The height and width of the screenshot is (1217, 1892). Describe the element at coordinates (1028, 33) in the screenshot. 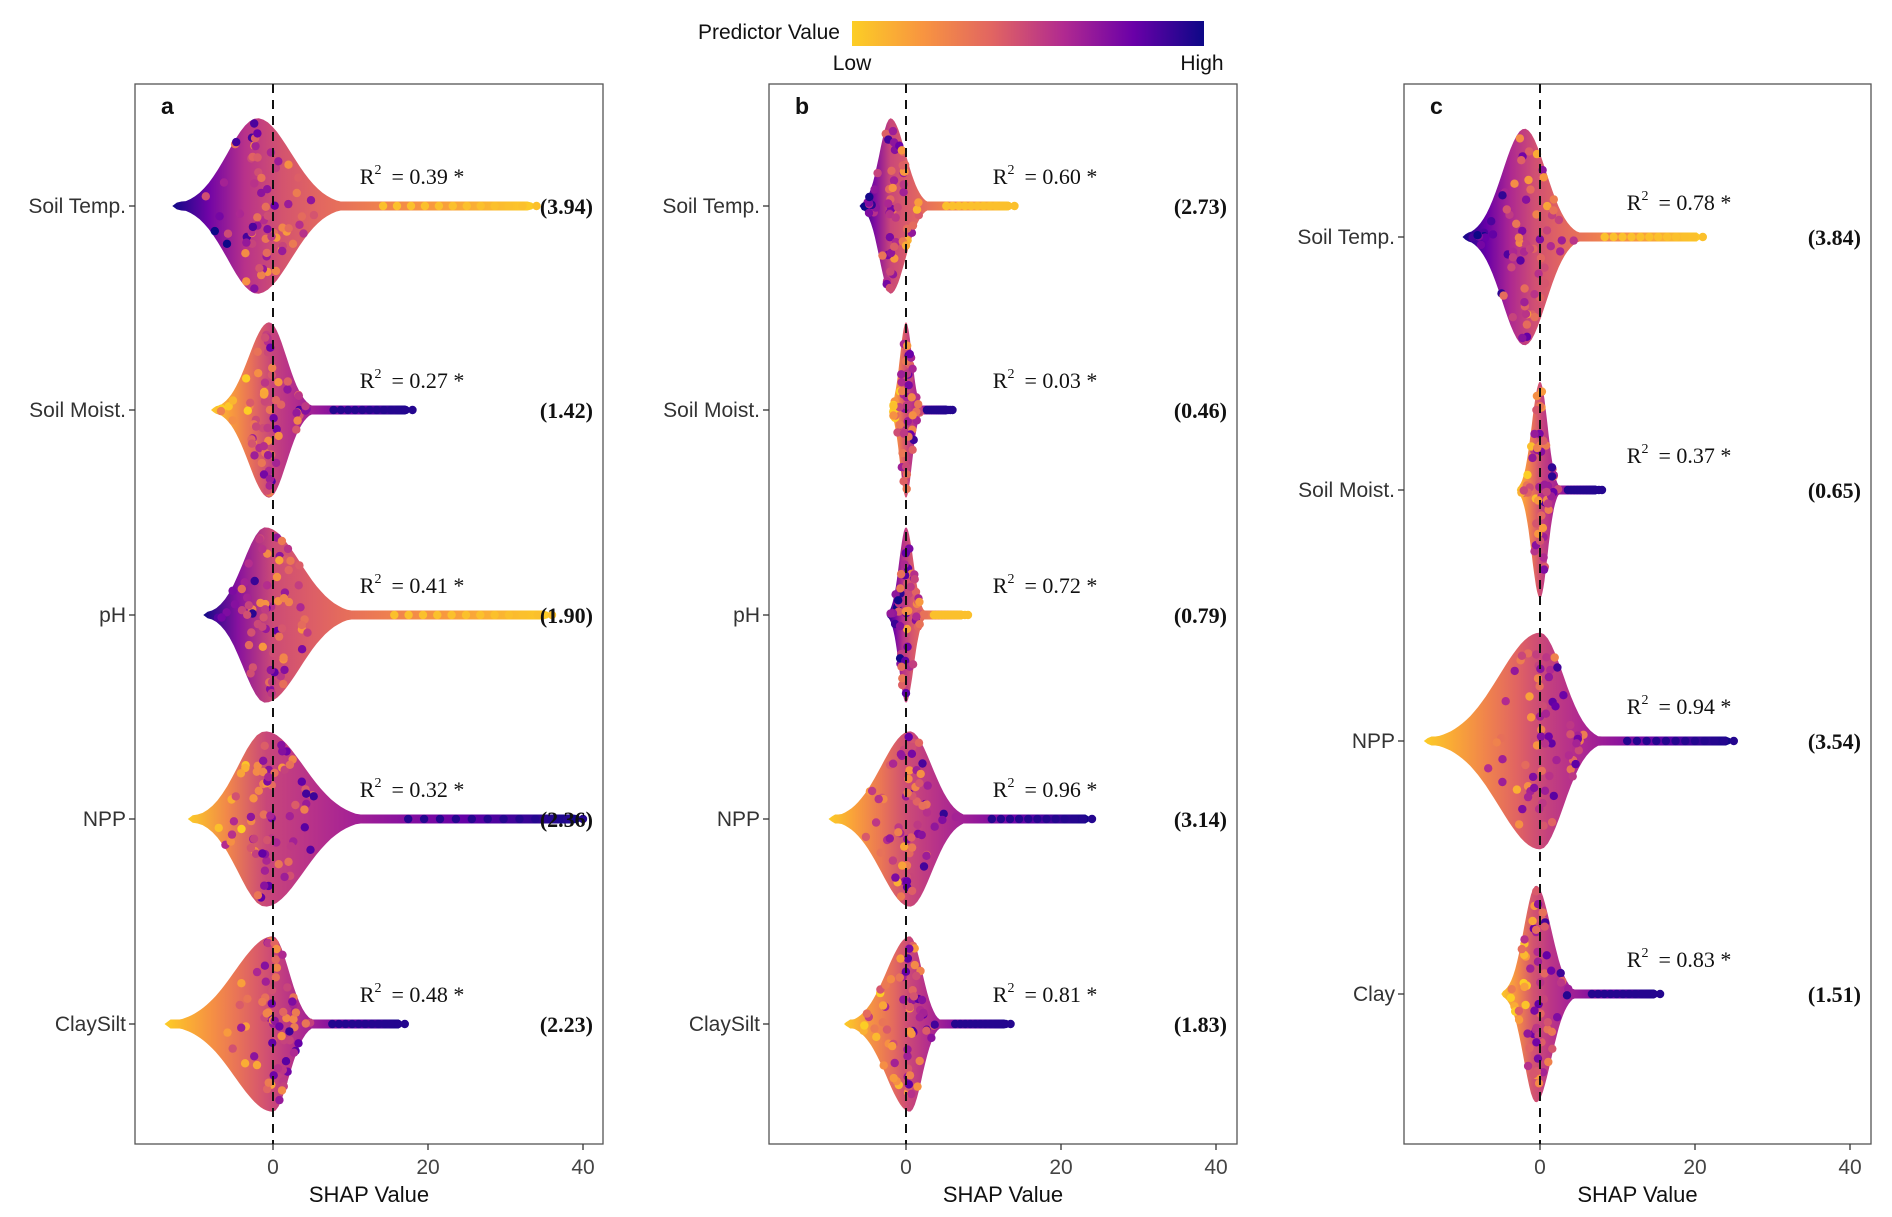

I see `legend-colorbar` at that location.